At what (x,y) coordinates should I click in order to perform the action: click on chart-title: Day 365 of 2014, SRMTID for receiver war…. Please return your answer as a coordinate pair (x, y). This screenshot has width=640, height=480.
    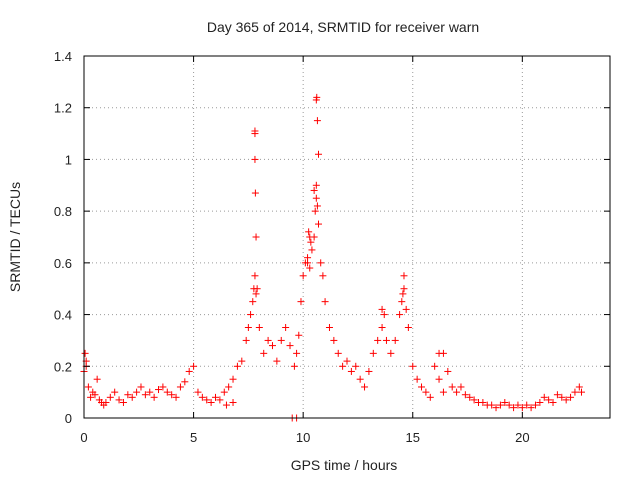
    Looking at the image, I should click on (343, 27).